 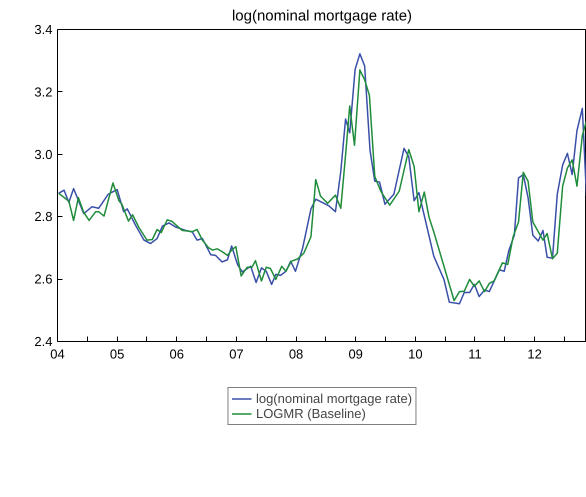 What do you see at coordinates (43, 154) in the screenshot?
I see `y-tick-label: 3.0` at bounding box center [43, 154].